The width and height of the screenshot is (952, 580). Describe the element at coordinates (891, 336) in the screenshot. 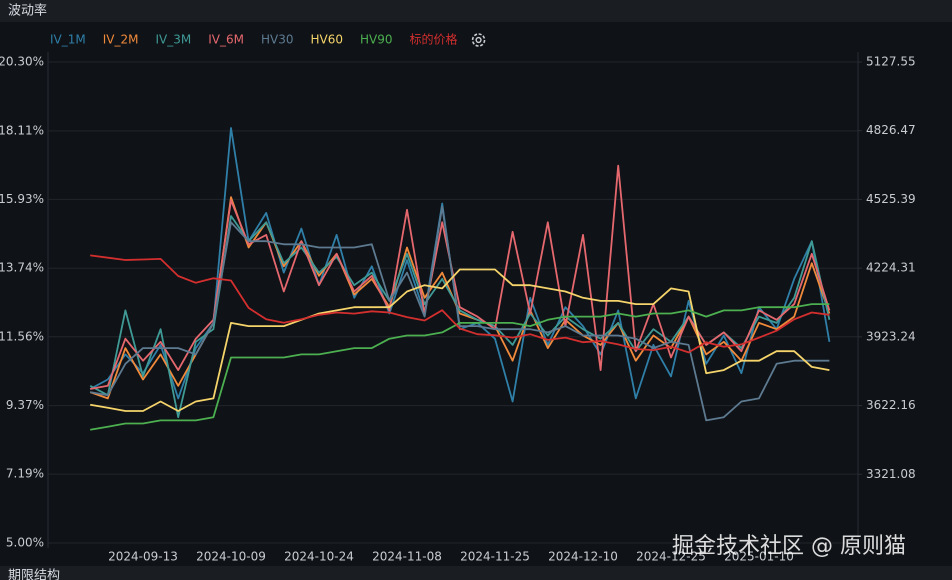

I see `y2-tick-label: 3923.24` at that location.